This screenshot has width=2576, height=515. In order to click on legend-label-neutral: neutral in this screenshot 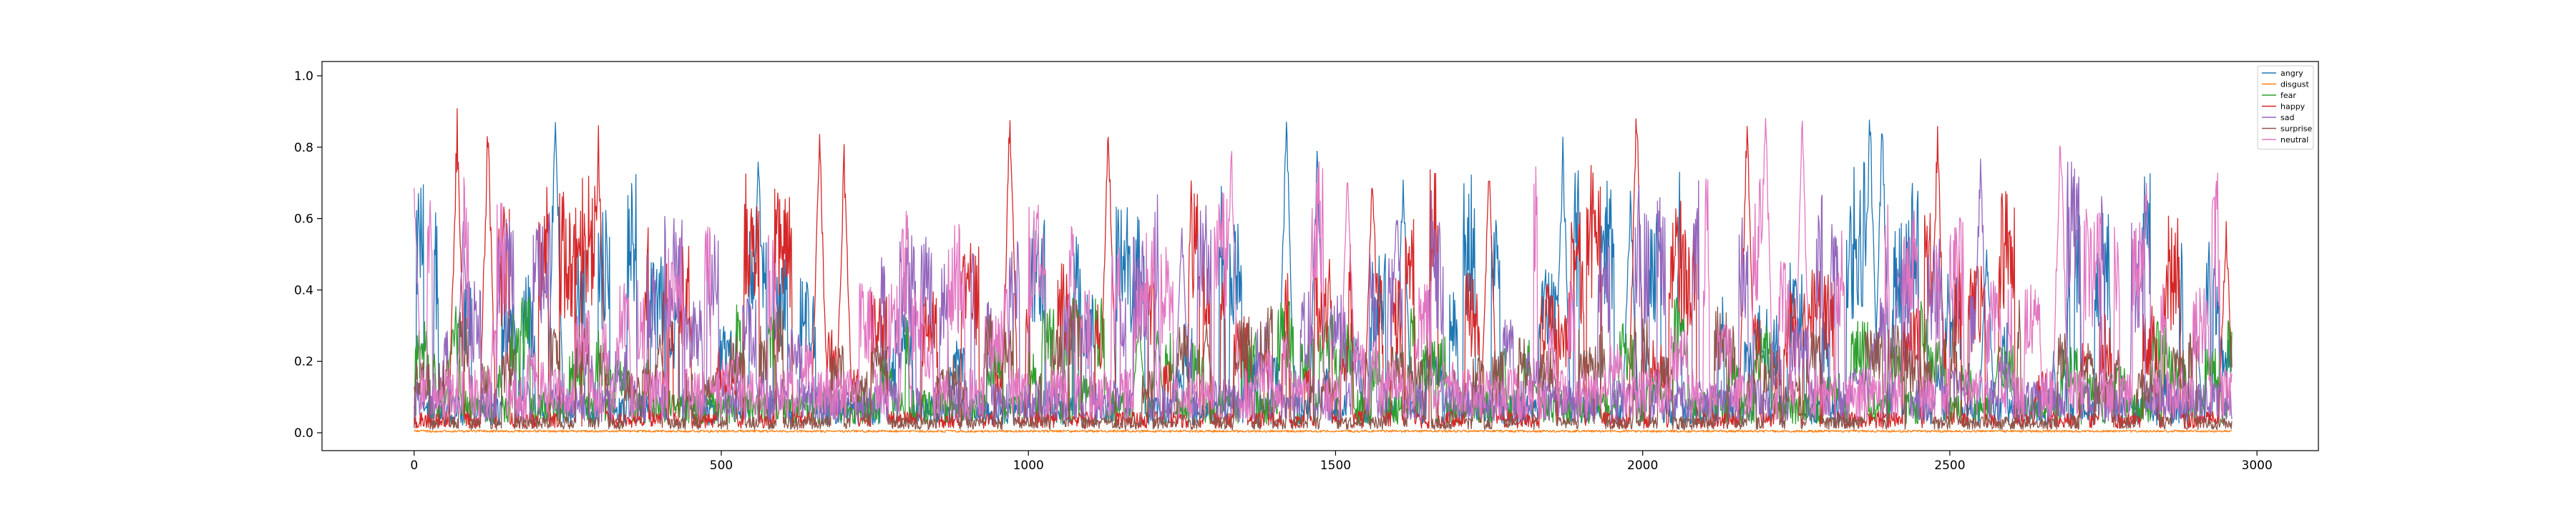, I will do `click(2294, 139)`.